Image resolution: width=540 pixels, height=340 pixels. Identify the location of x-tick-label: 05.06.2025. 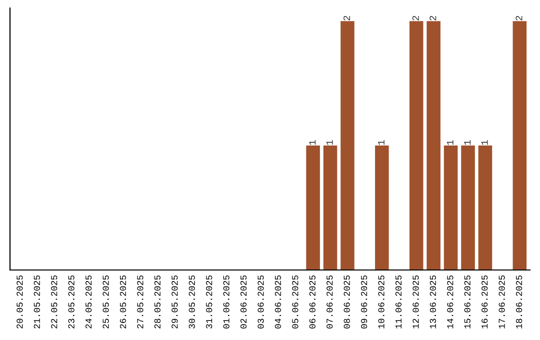
(295, 301).